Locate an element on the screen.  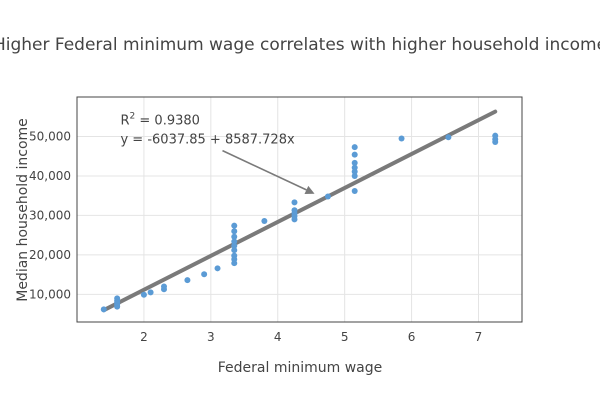
equation-annotation: y = -6037.85 + 8587.728x is located at coordinates (207, 140).